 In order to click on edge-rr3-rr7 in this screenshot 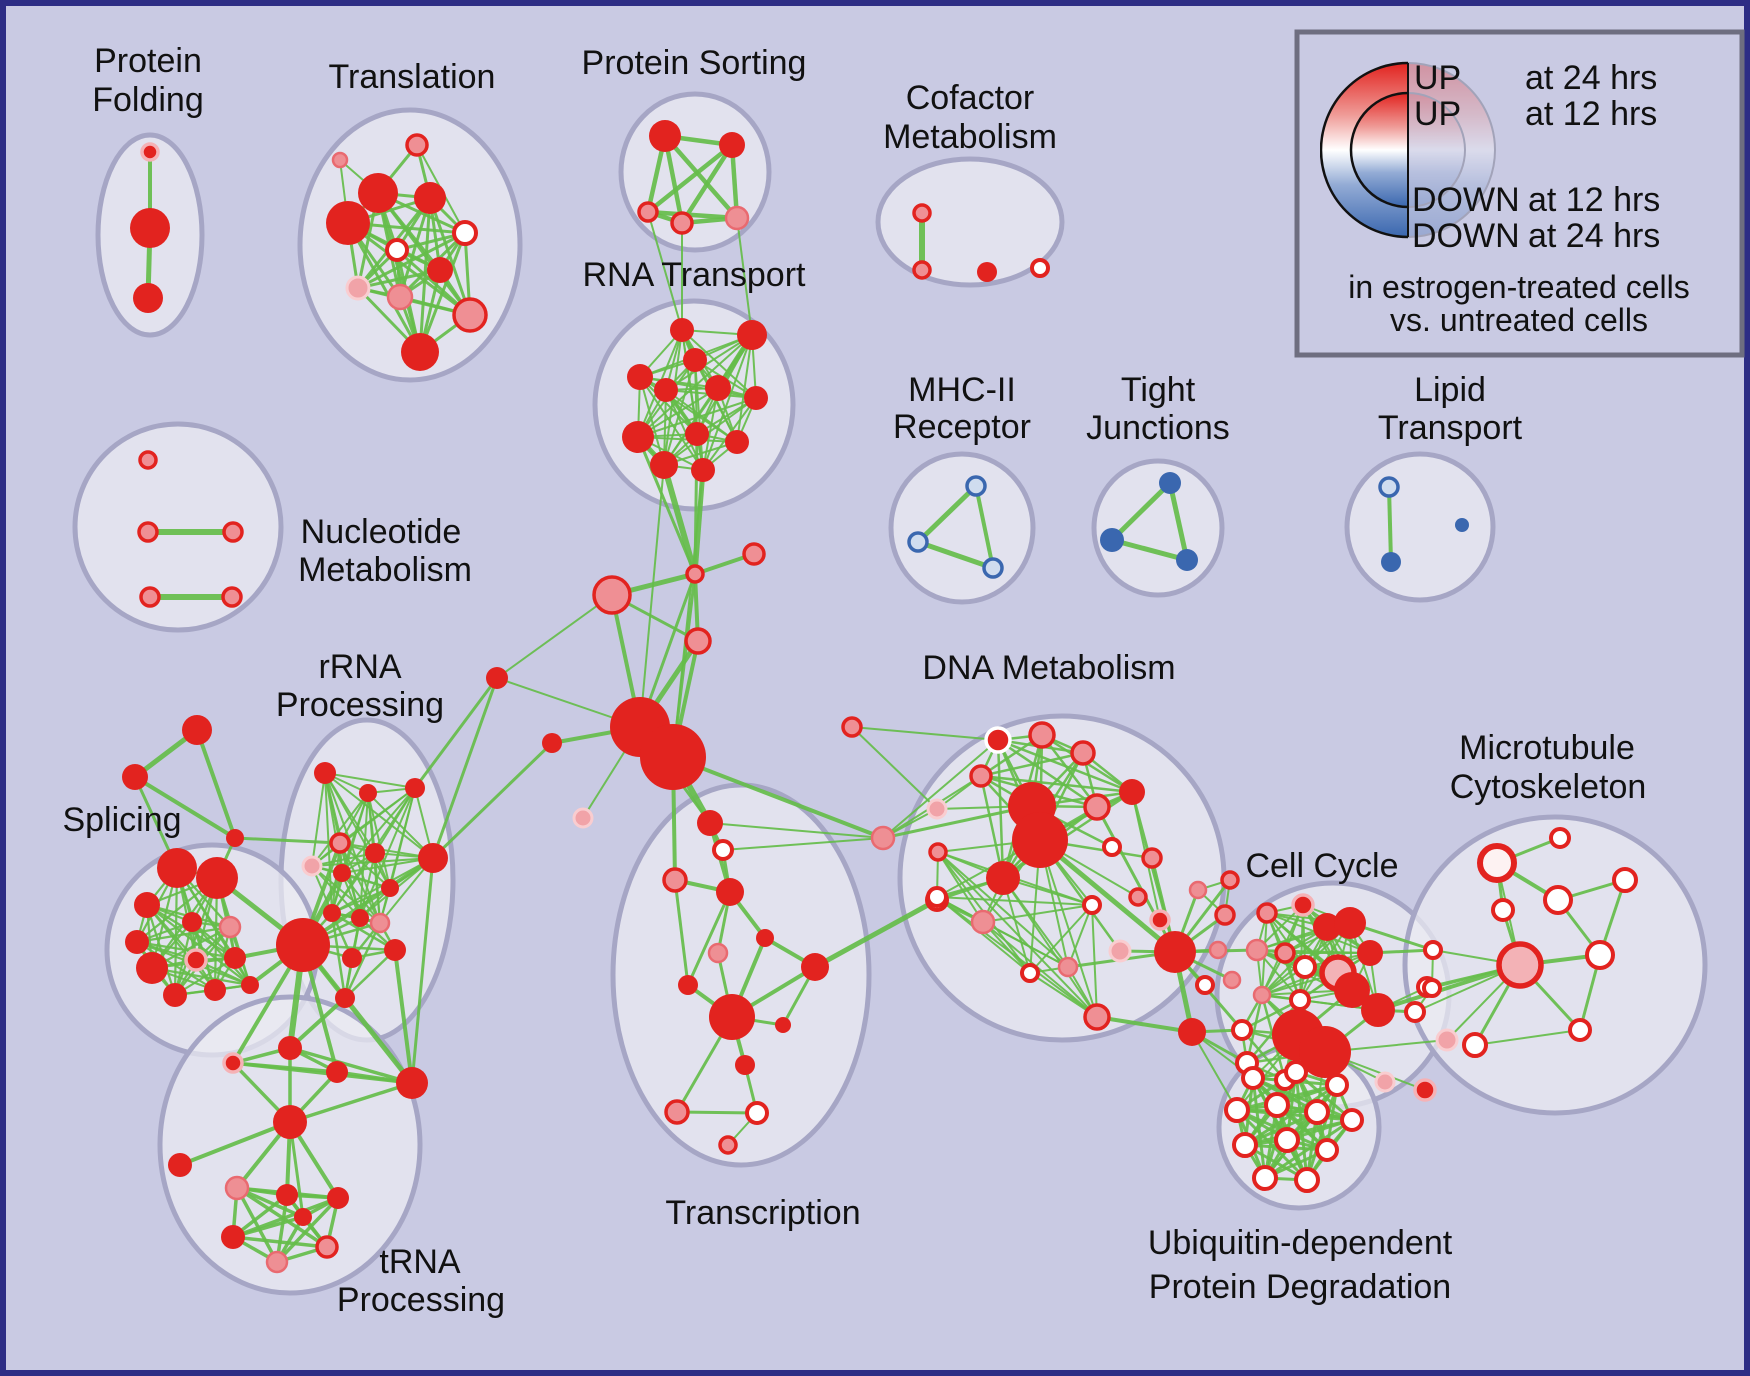, I will do `click(378, 830)`.